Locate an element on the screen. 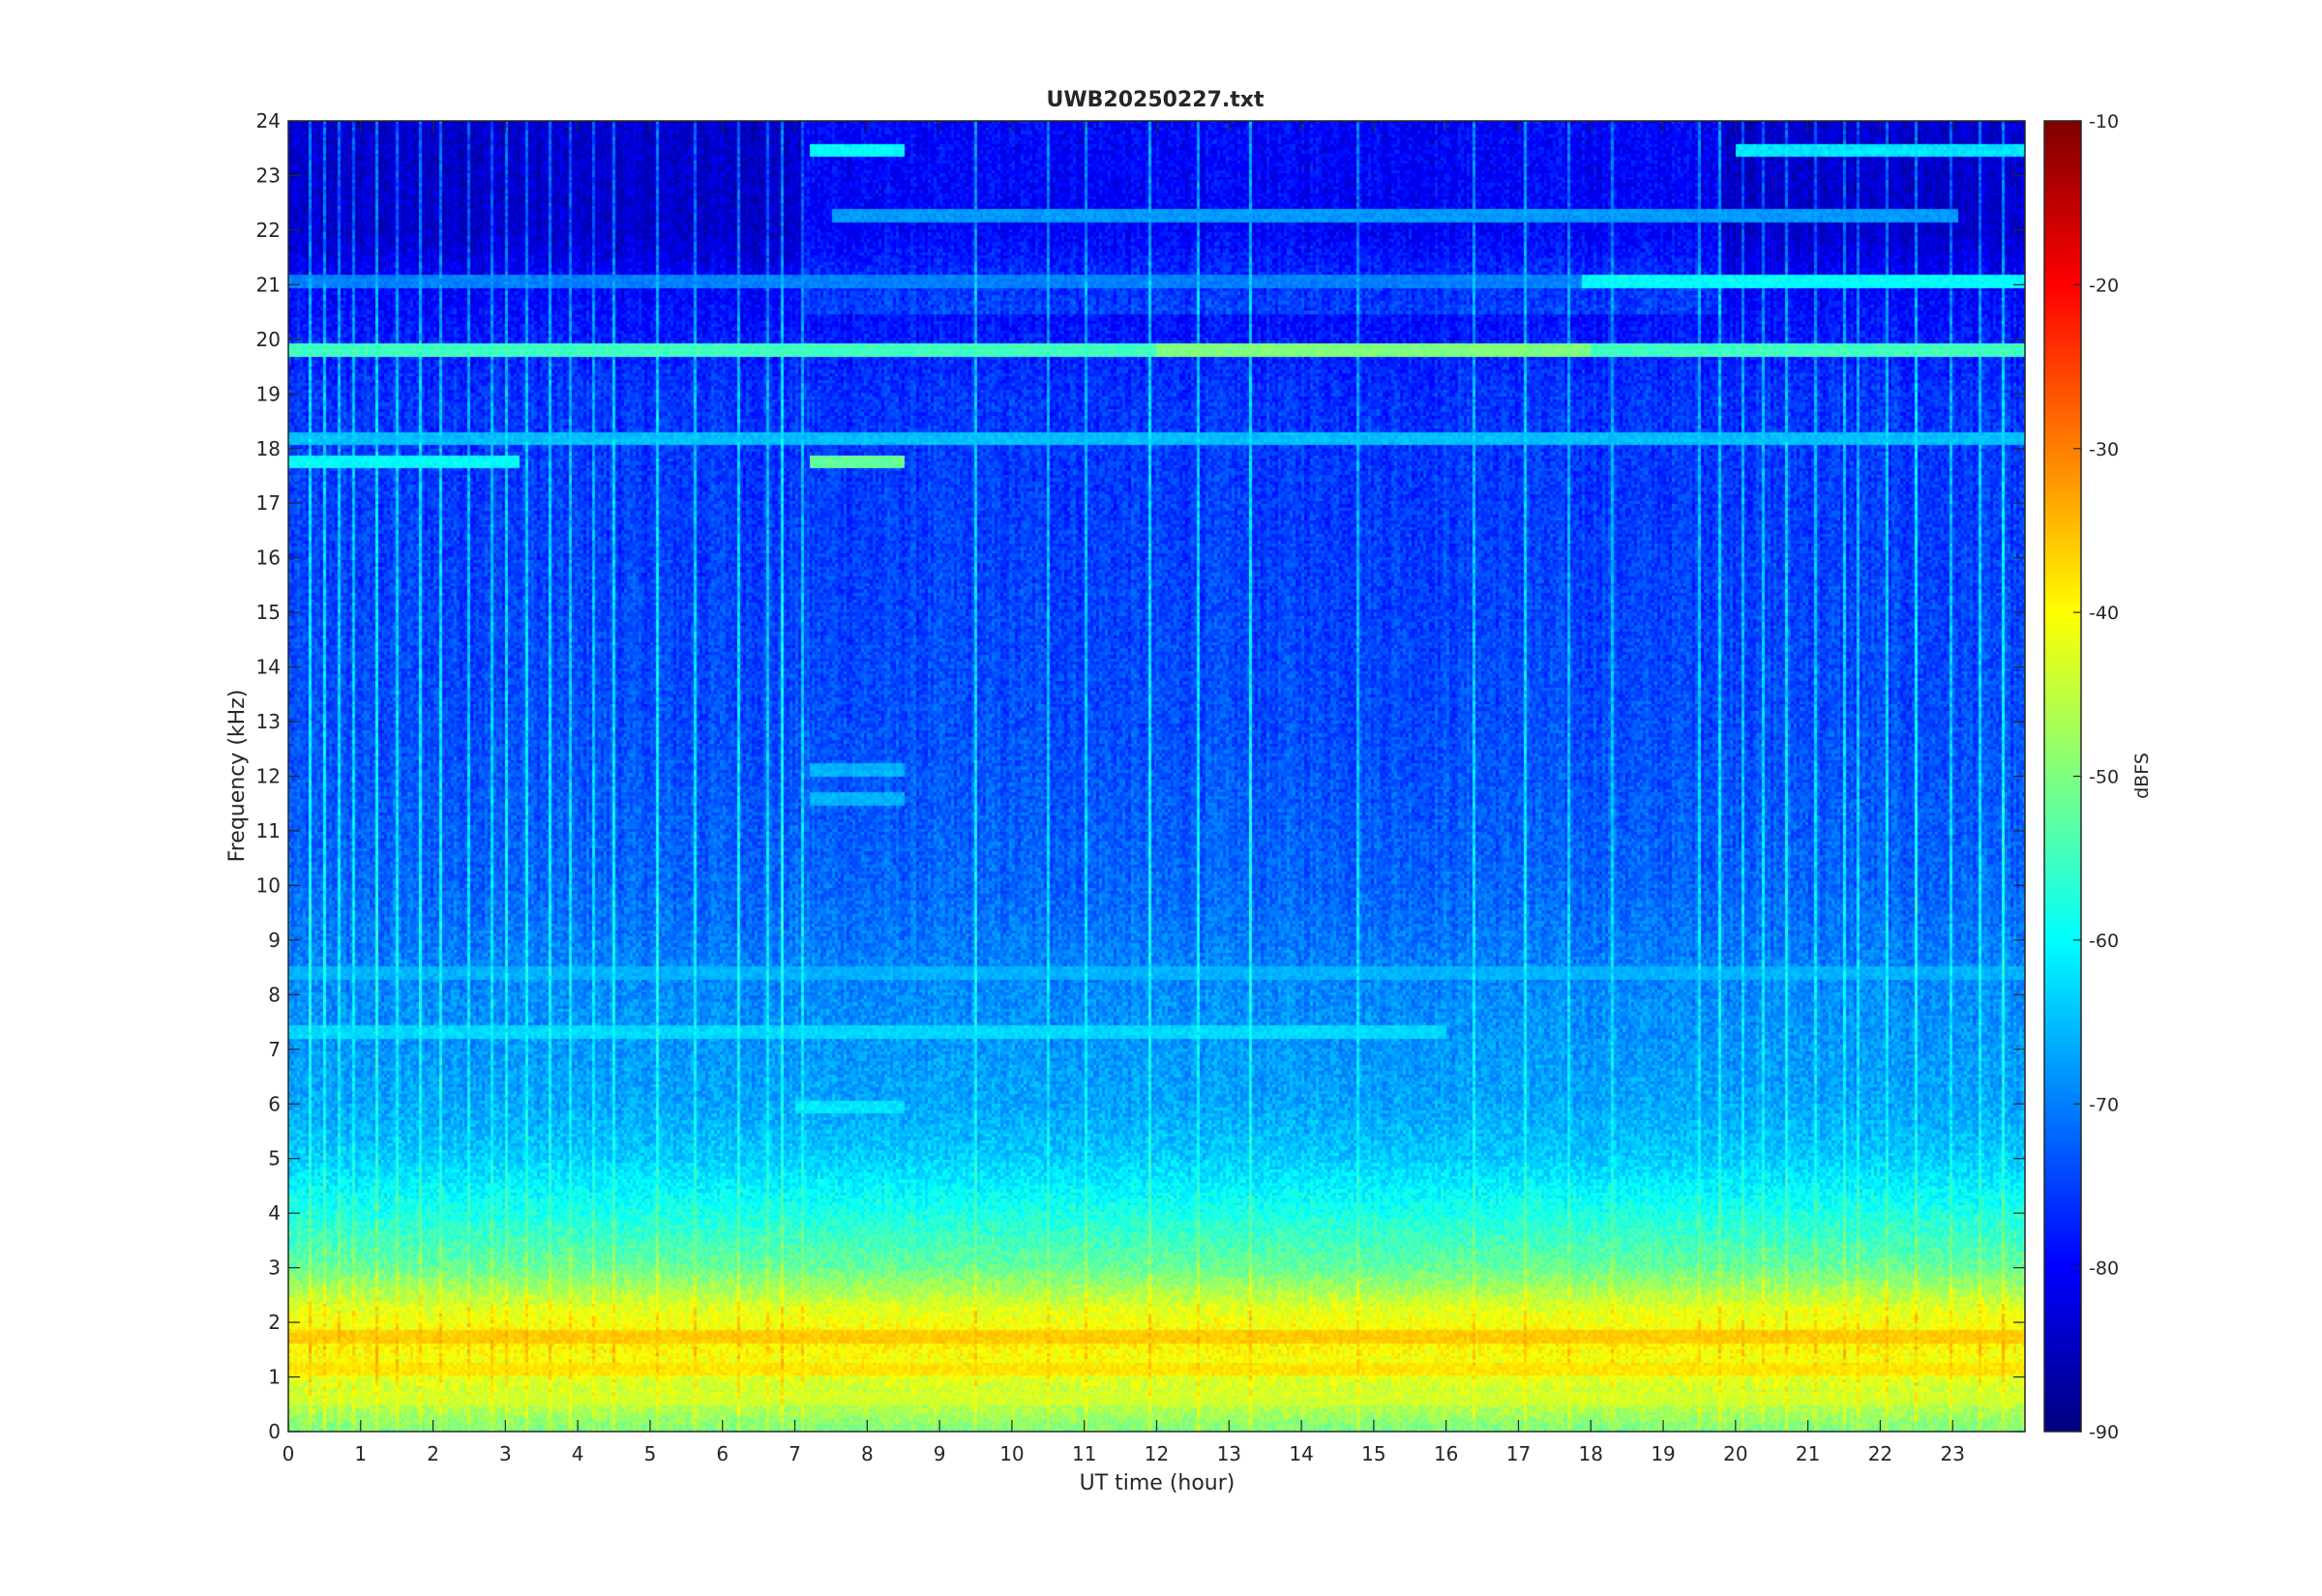  x-tick-label: 9 is located at coordinates (940, 1453).